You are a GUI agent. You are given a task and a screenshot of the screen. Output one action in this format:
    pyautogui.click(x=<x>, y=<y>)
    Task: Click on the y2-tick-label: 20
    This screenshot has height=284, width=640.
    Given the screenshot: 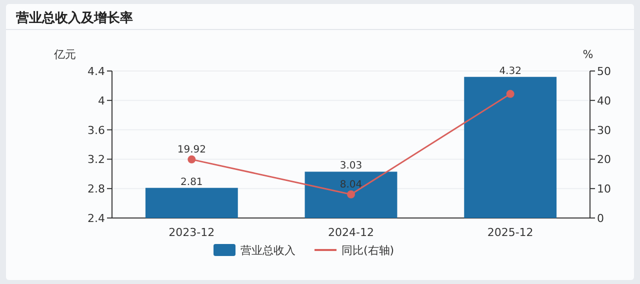 What is the action you would take?
    pyautogui.click(x=604, y=159)
    